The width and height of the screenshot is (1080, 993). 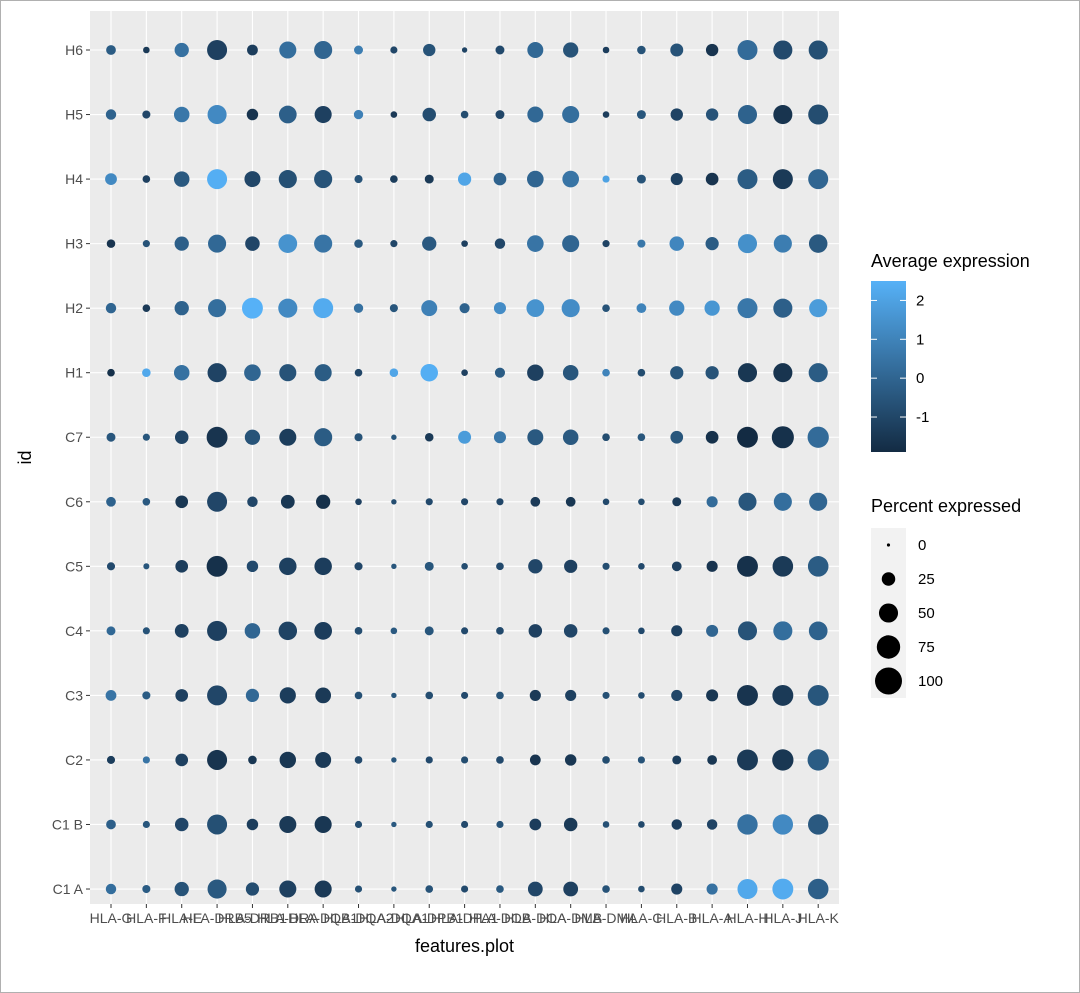 What do you see at coordinates (818, 308) in the screenshot?
I see `dot-h2-hla-k` at bounding box center [818, 308].